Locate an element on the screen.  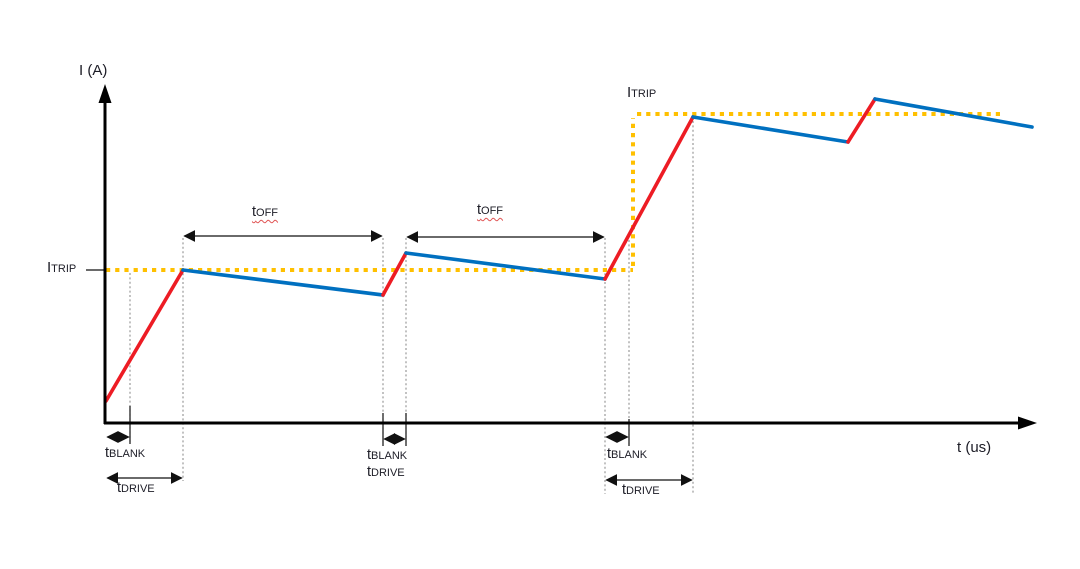
tdrive-label-1: tDRIVE is located at coordinates (136, 488).